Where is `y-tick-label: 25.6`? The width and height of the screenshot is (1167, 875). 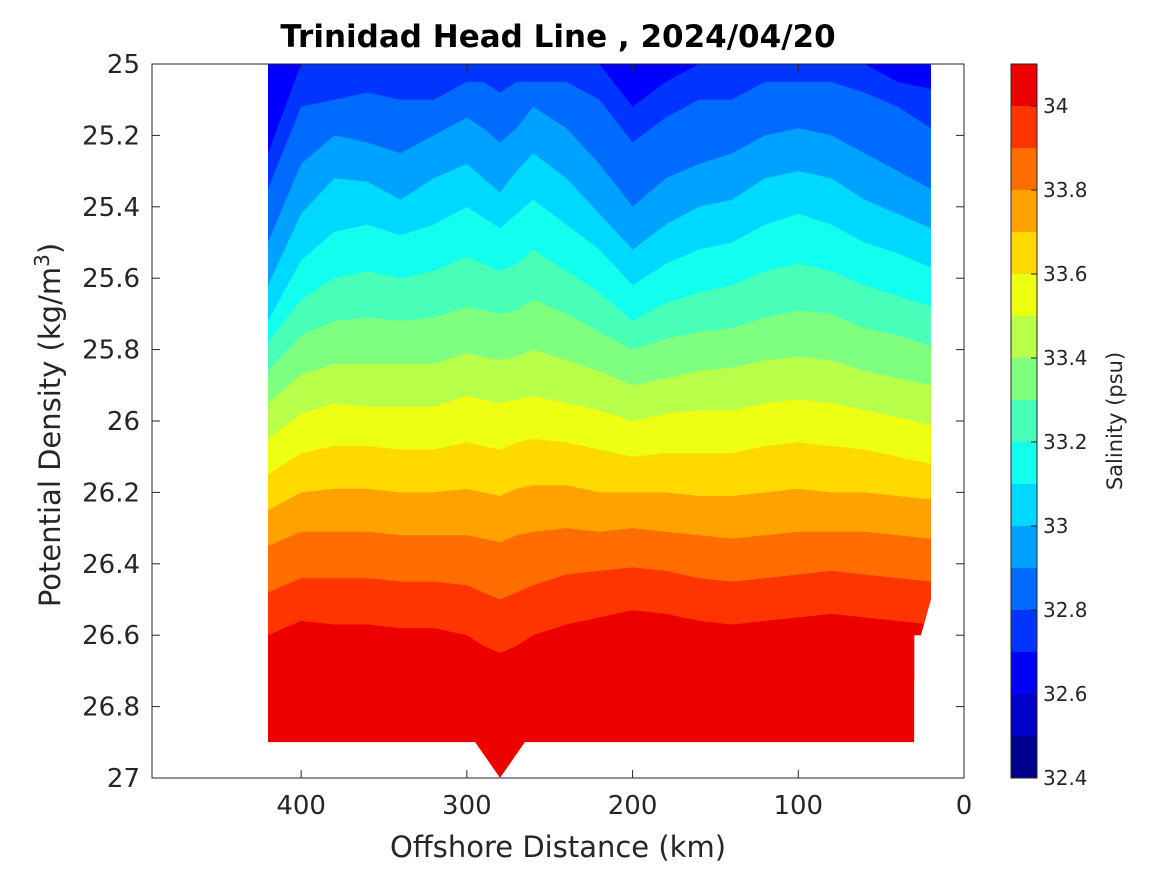 y-tick-label: 25.6 is located at coordinates (111, 279).